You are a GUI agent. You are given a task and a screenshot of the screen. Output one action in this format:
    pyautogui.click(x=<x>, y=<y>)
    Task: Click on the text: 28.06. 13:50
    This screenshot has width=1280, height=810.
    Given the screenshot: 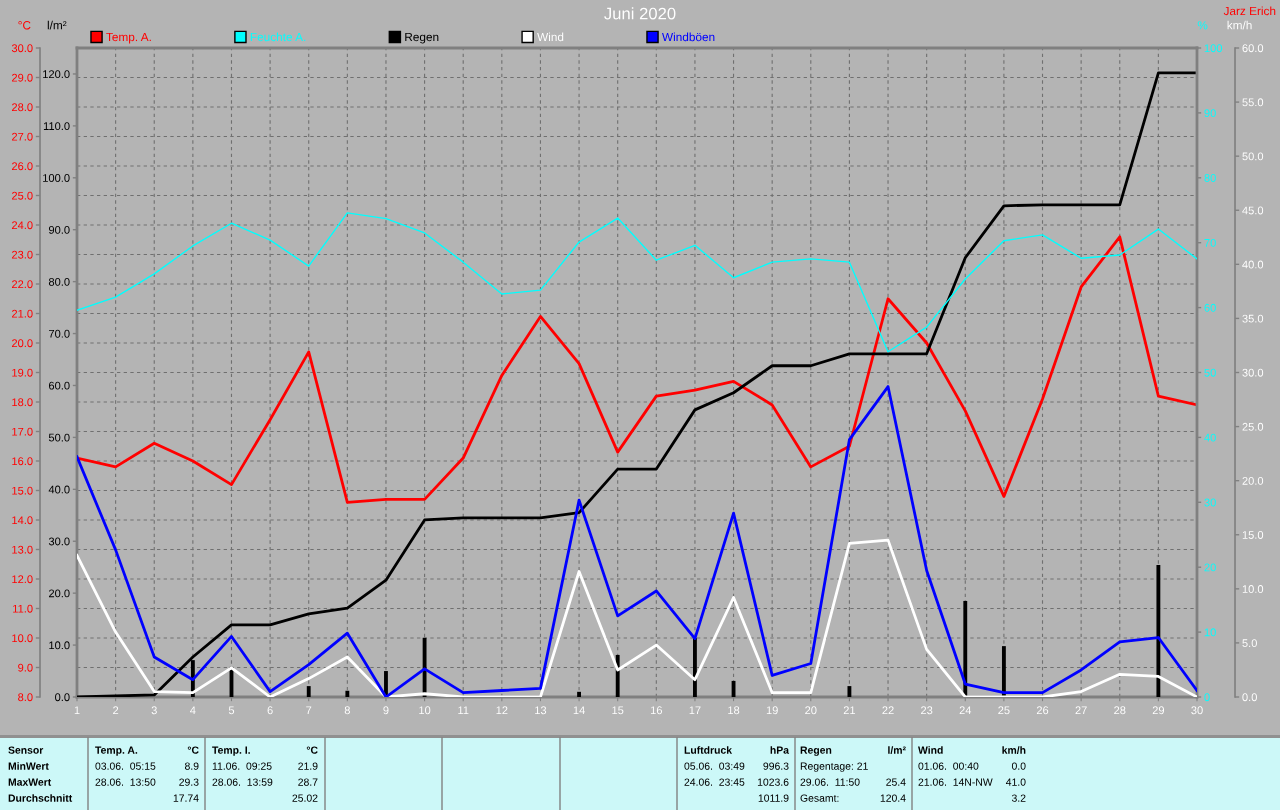 What is the action you would take?
    pyautogui.click(x=125, y=782)
    